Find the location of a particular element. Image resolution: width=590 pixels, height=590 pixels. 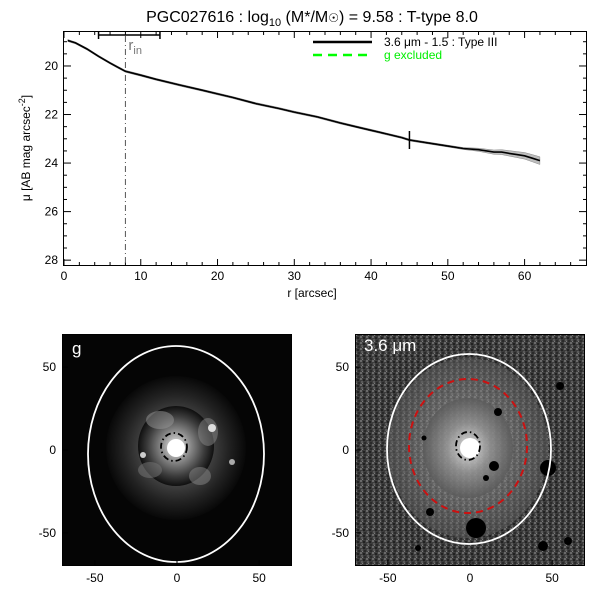

irac-break-ellipse is located at coordinates (468, 446).